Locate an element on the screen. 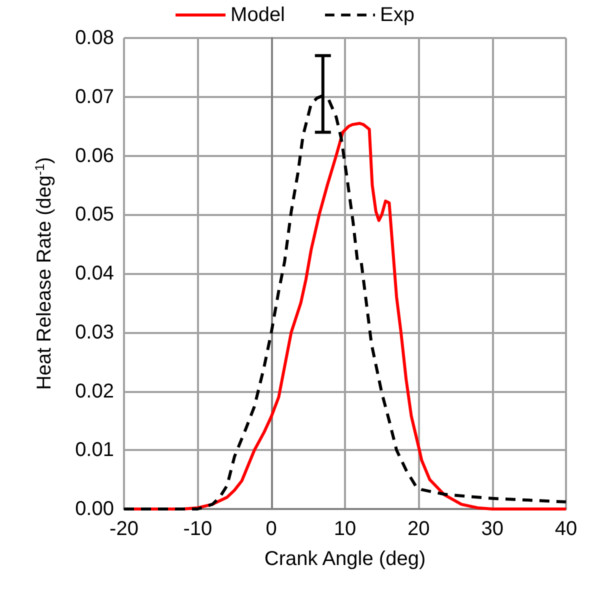 Image resolution: width=590 pixels, height=599 pixels. y-tick-label: 0.00 is located at coordinates (94, 509).